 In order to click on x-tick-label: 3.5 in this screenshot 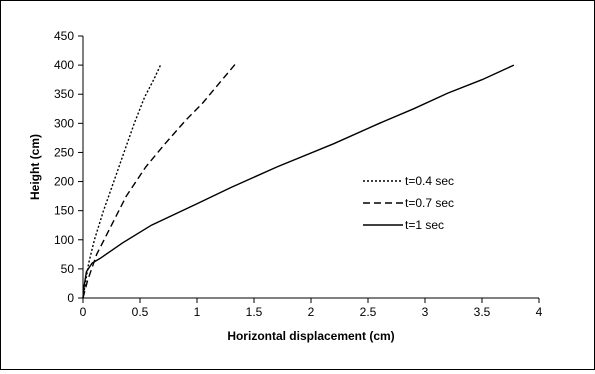, I will do `click(482, 312)`.